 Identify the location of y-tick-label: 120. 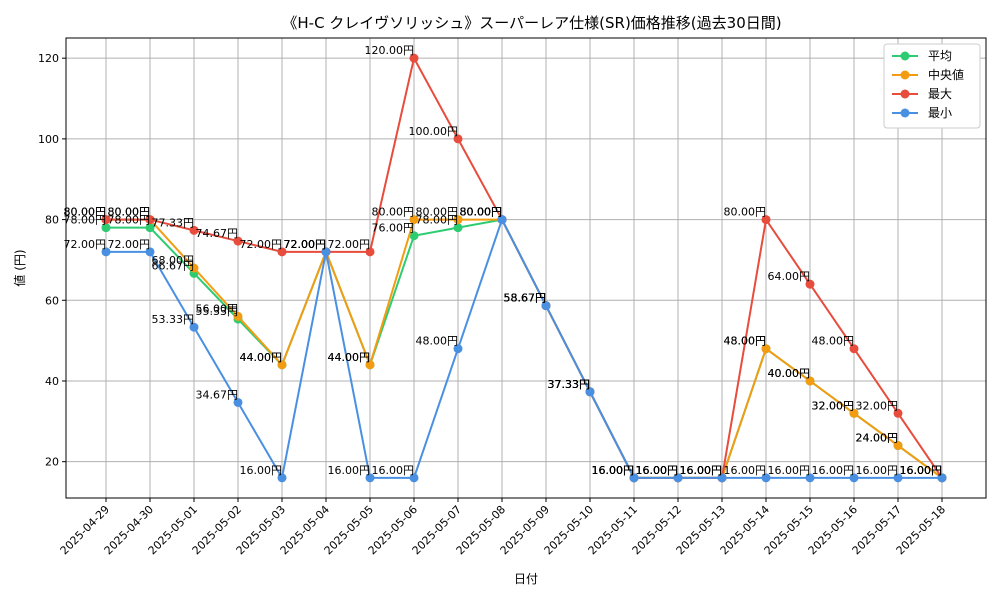
(48, 58).